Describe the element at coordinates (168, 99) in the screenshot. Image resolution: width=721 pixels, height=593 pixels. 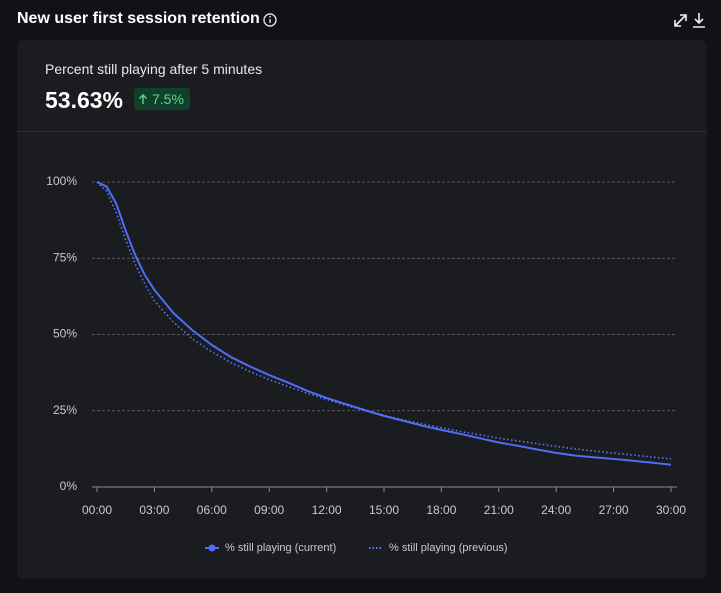
I see `delta-value: 7.5%` at that location.